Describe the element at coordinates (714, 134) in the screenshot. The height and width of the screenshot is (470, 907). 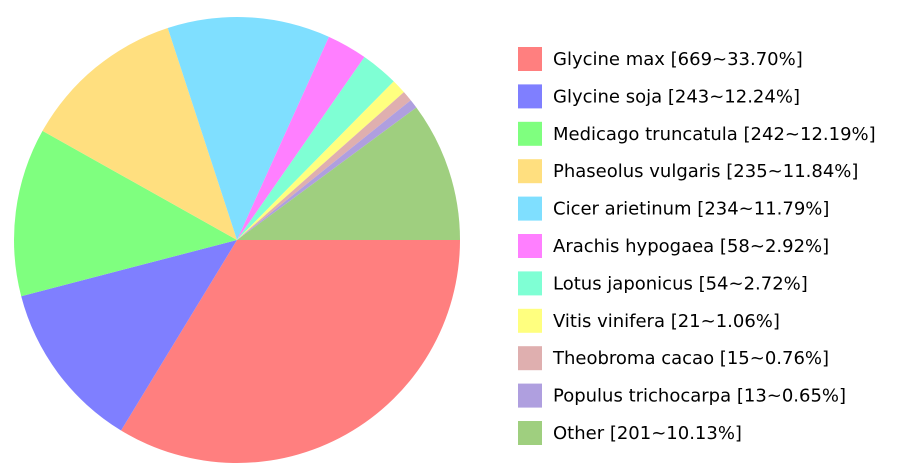
I see `legend-label: Medicago truncatula [242~12.19%]` at that location.